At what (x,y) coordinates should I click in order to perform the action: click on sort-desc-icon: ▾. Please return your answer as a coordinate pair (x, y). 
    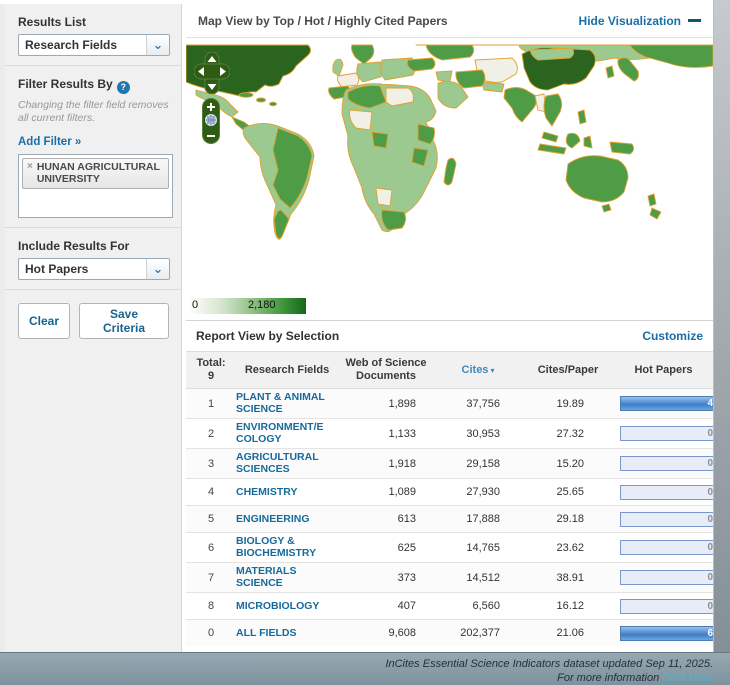
    Looking at the image, I should click on (492, 370).